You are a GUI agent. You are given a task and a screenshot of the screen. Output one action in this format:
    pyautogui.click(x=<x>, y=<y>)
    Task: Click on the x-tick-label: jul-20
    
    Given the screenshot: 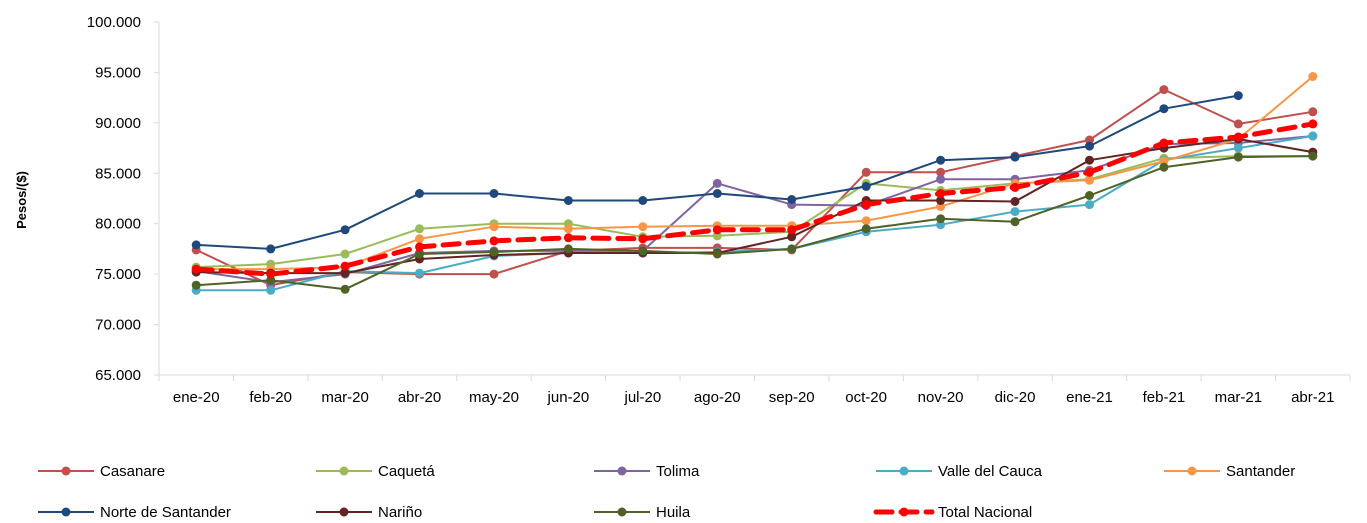 What is the action you would take?
    pyautogui.click(x=643, y=397)
    